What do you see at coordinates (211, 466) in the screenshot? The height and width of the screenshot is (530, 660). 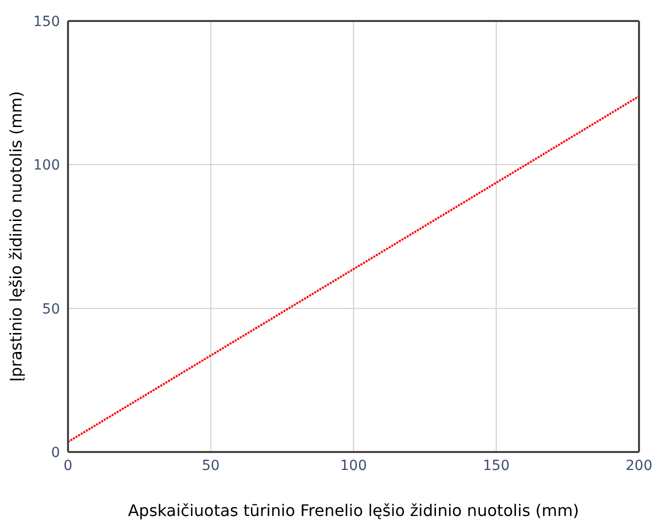 I see `x-tick-label: 50` at bounding box center [211, 466].